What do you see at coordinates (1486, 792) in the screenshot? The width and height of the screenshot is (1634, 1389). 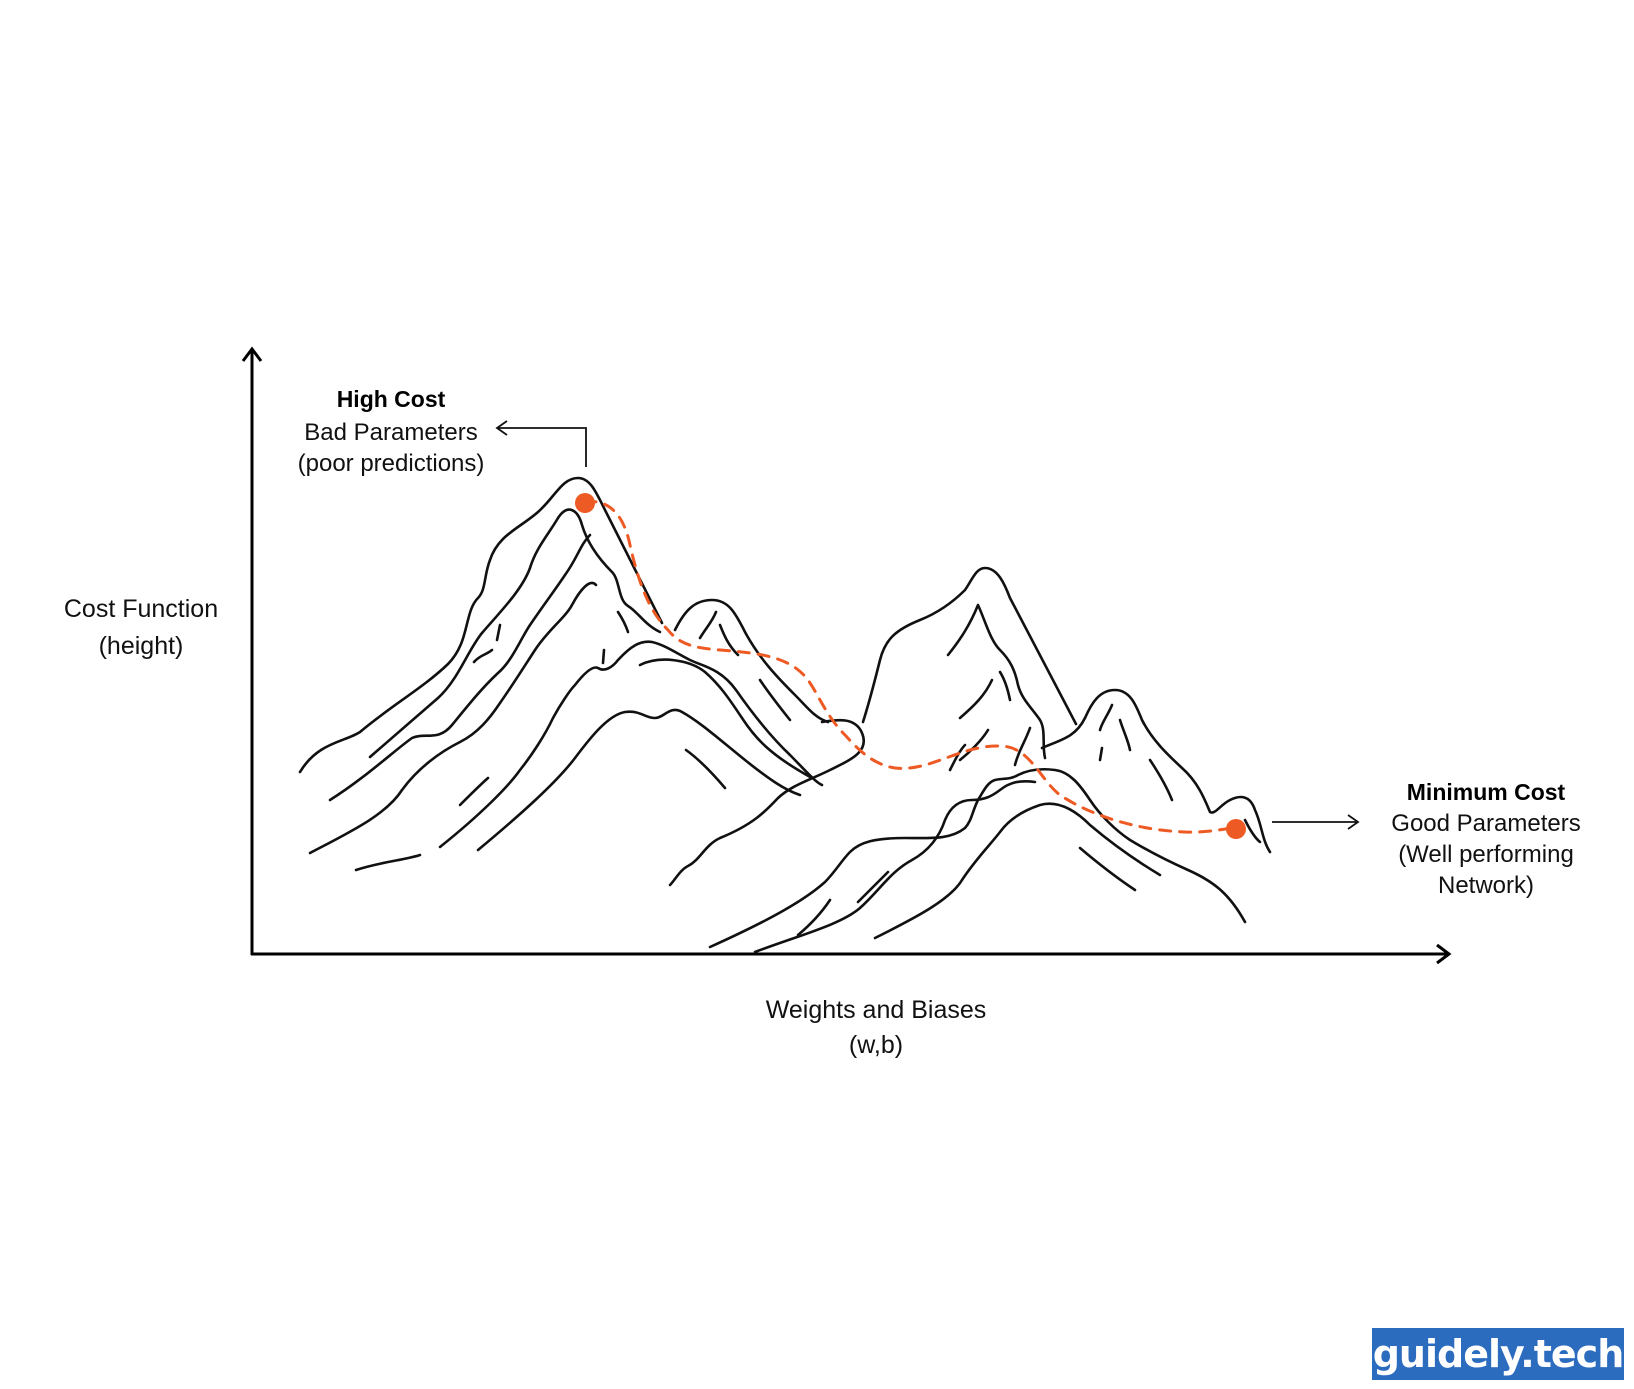 I see `minimum-cost-title: Minimum Cost` at bounding box center [1486, 792].